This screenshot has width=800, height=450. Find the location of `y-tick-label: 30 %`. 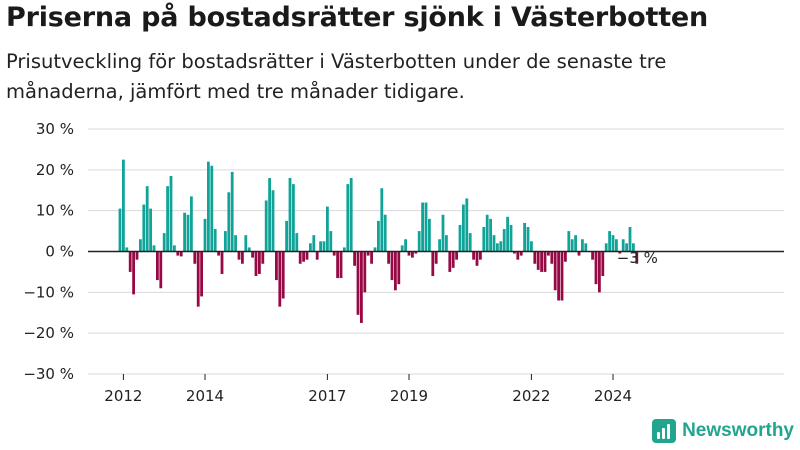

y-tick-label: 30 % is located at coordinates (55, 129).